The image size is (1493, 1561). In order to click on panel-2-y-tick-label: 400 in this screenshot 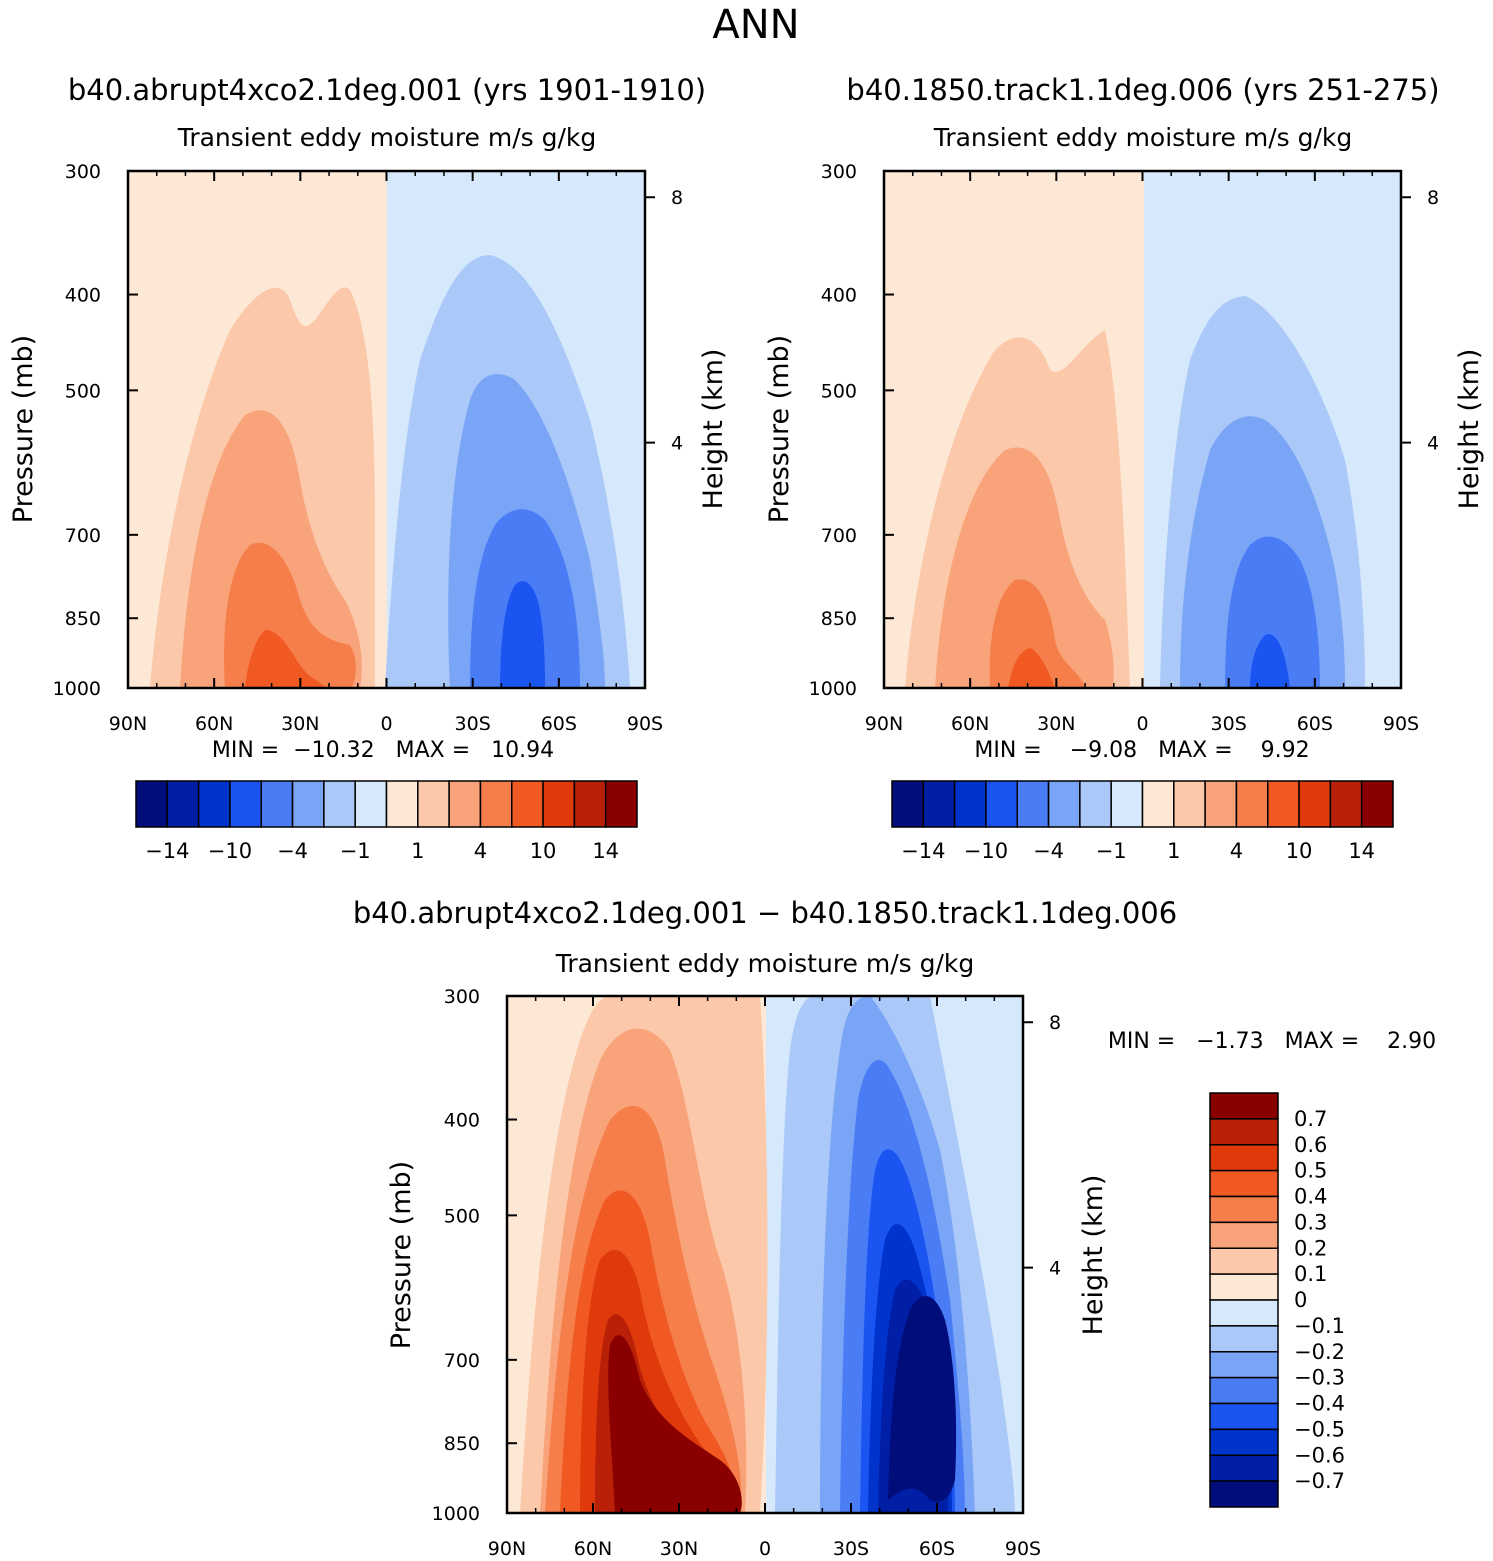, I will do `click(839, 296)`.